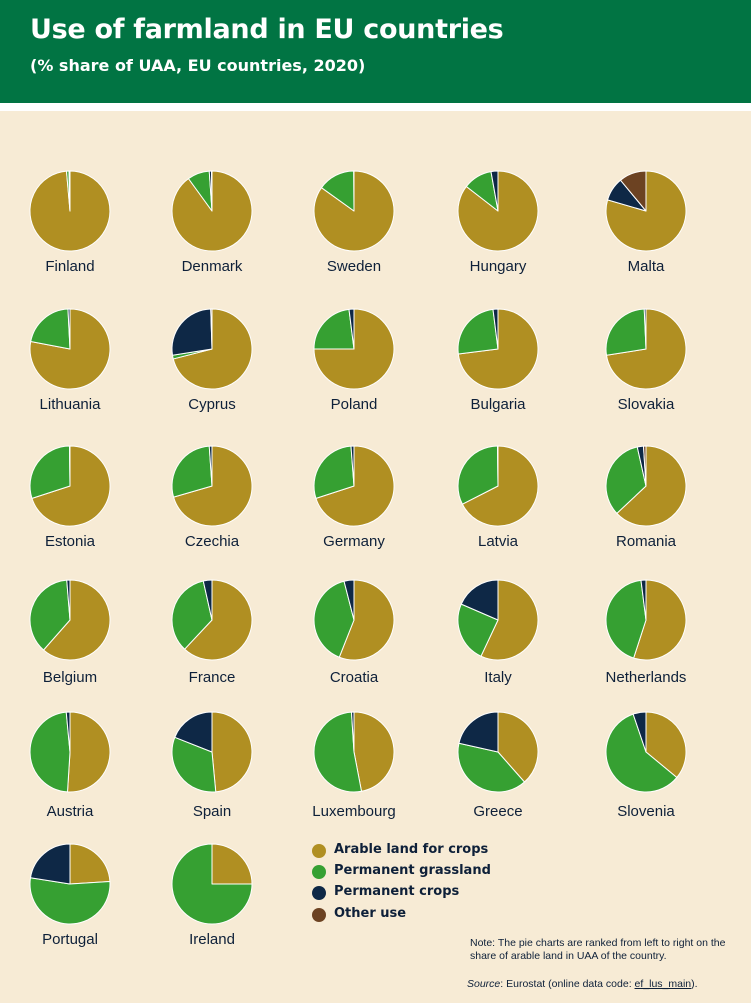 This screenshot has height=1003, width=751. I want to click on pie-czechia, so click(212, 486).